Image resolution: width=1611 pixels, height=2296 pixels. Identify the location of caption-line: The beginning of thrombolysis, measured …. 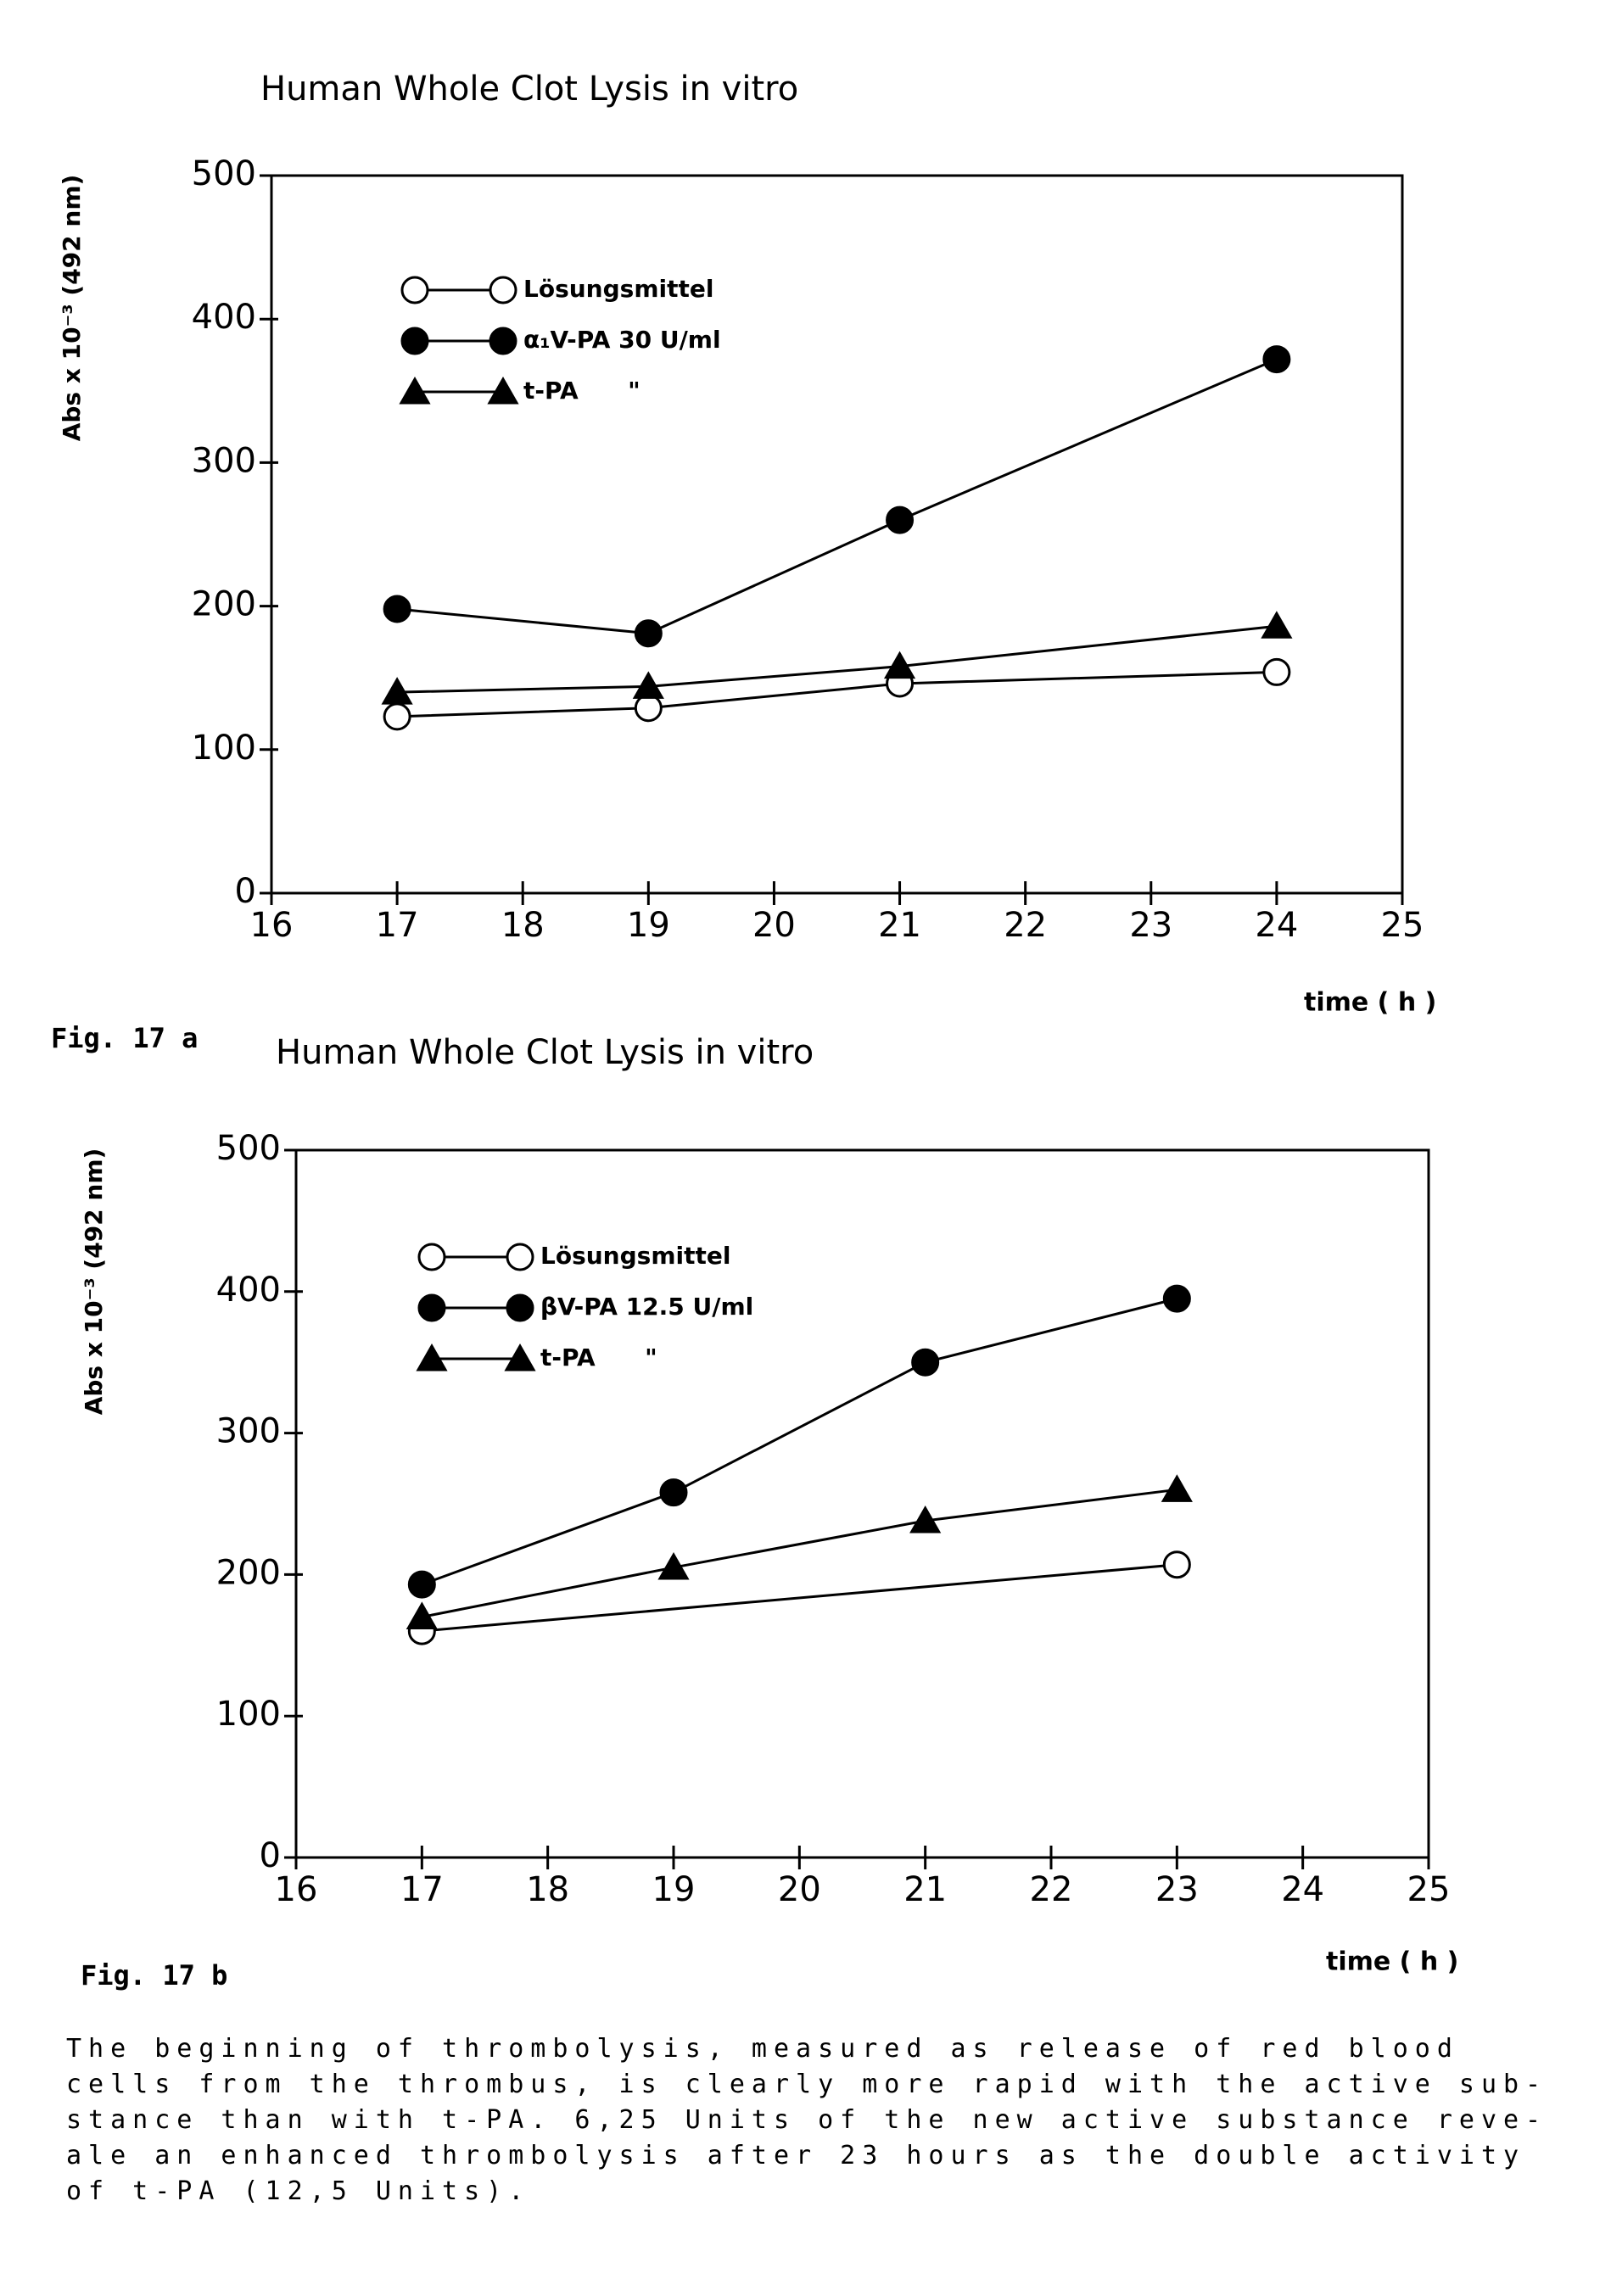
(762, 2049).